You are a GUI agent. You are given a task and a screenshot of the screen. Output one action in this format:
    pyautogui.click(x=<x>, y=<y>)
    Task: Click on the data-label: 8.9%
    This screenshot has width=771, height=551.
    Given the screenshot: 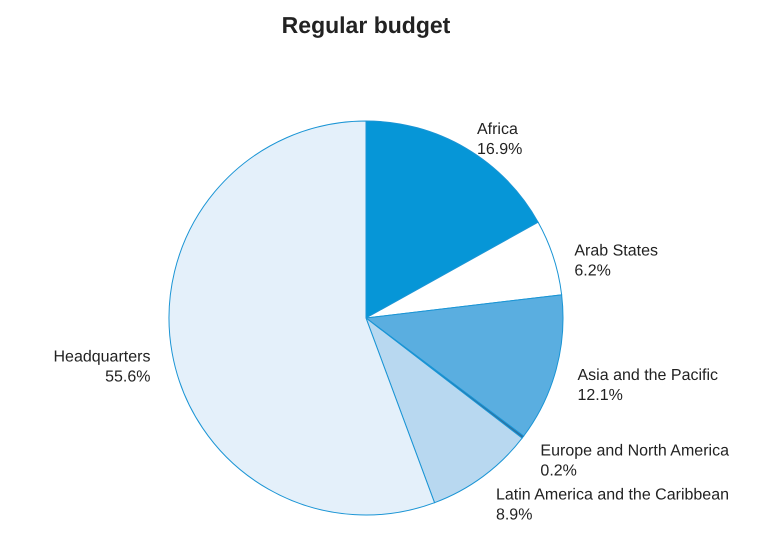 What is the action you would take?
    pyautogui.click(x=514, y=515)
    